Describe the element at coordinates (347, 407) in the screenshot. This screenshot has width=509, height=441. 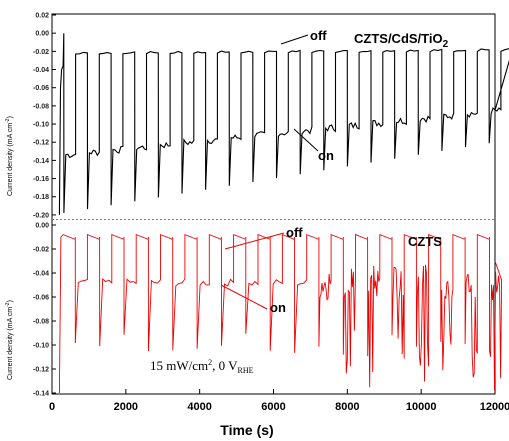
I see `x-tick-label: 8000` at that location.